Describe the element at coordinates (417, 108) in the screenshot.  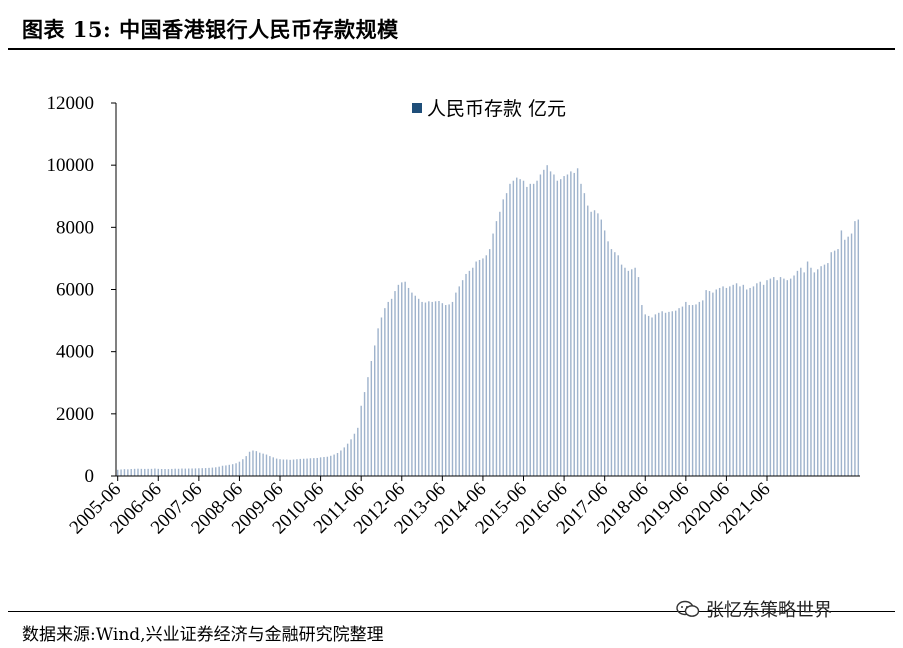
I see `legend-swatch` at that location.